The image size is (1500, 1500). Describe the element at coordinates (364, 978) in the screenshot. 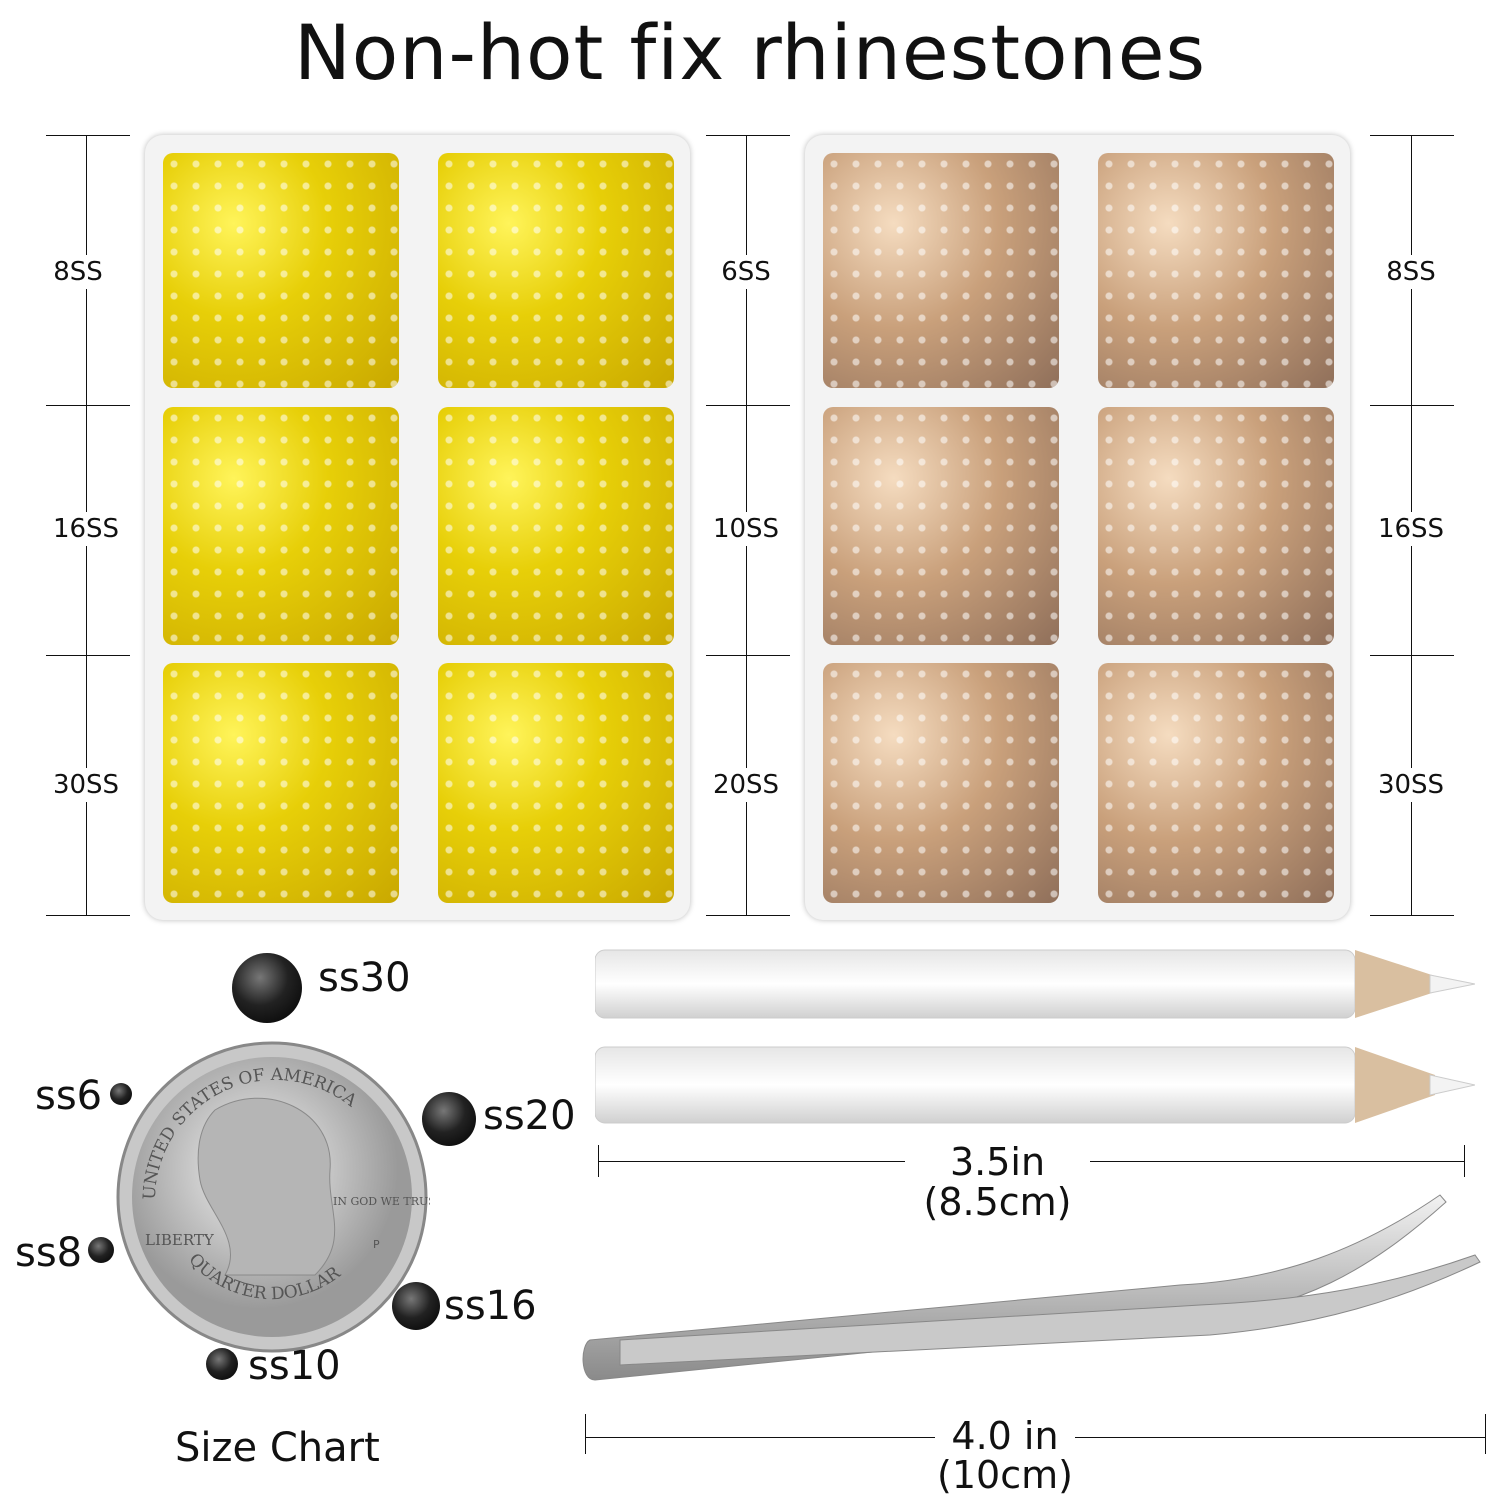

I see `stone-label: ss30` at that location.